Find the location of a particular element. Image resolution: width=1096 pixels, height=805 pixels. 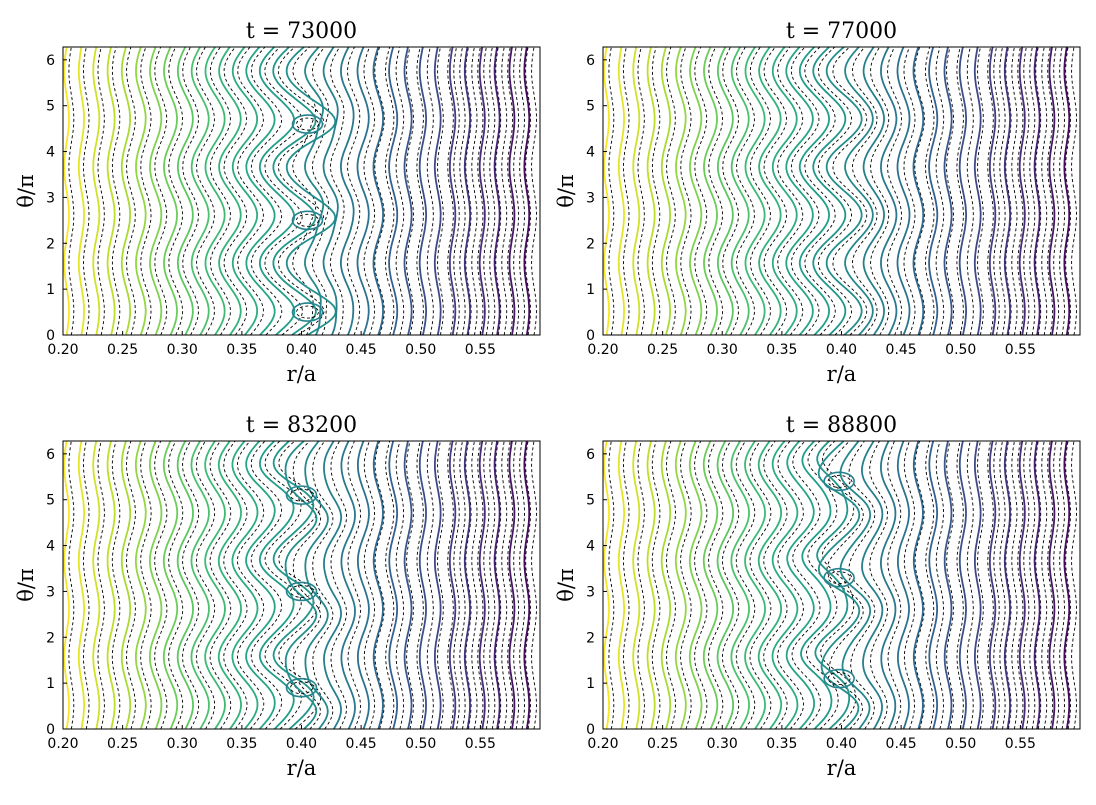

x-tick-label: 0.25 is located at coordinates (662, 744).